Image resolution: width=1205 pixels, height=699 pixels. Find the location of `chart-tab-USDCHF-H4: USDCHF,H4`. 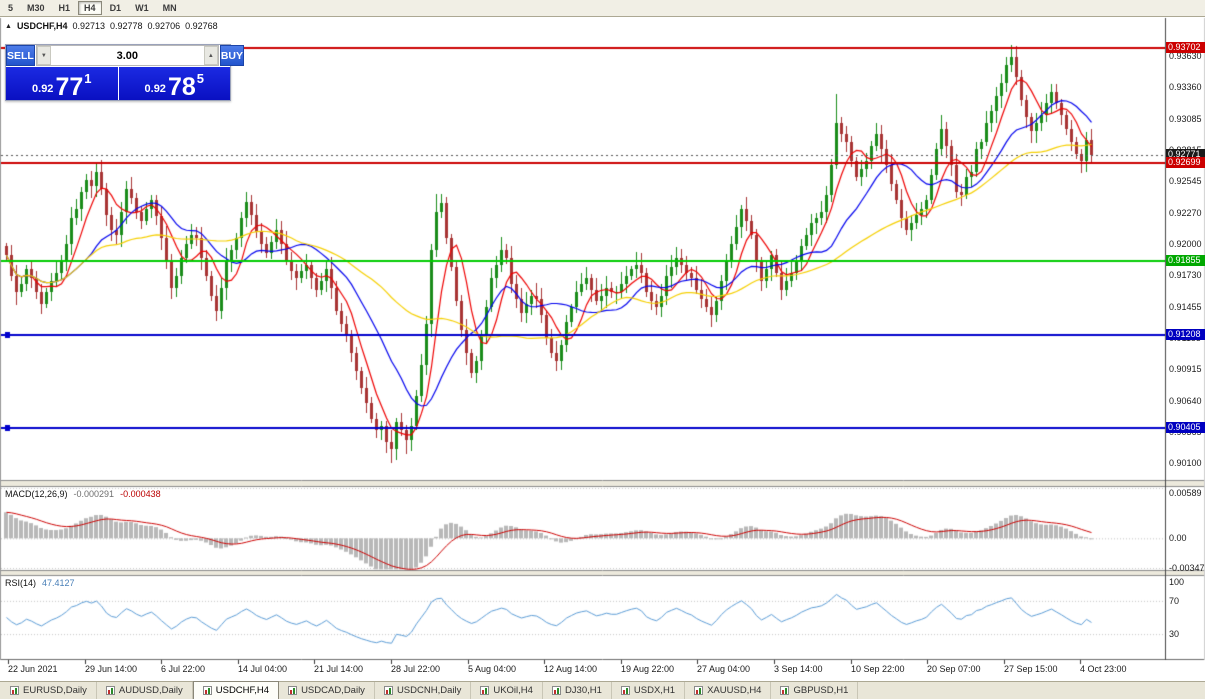

chart-tab-USDCHF-H4: USDCHF,H4 is located at coordinates (236, 690).